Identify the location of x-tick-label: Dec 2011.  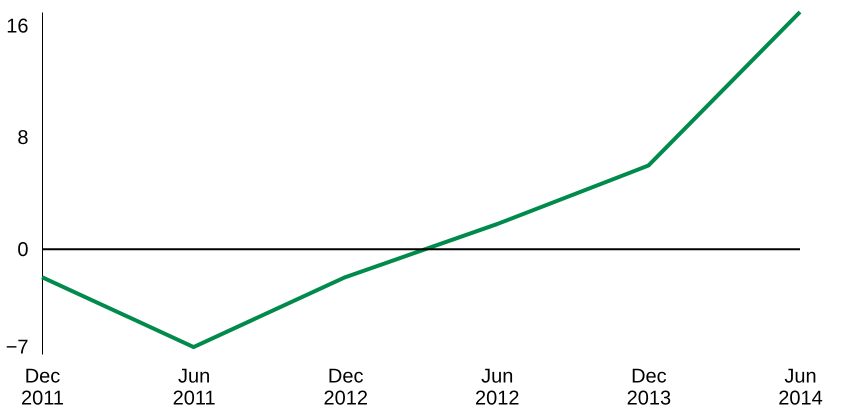
(42, 388).